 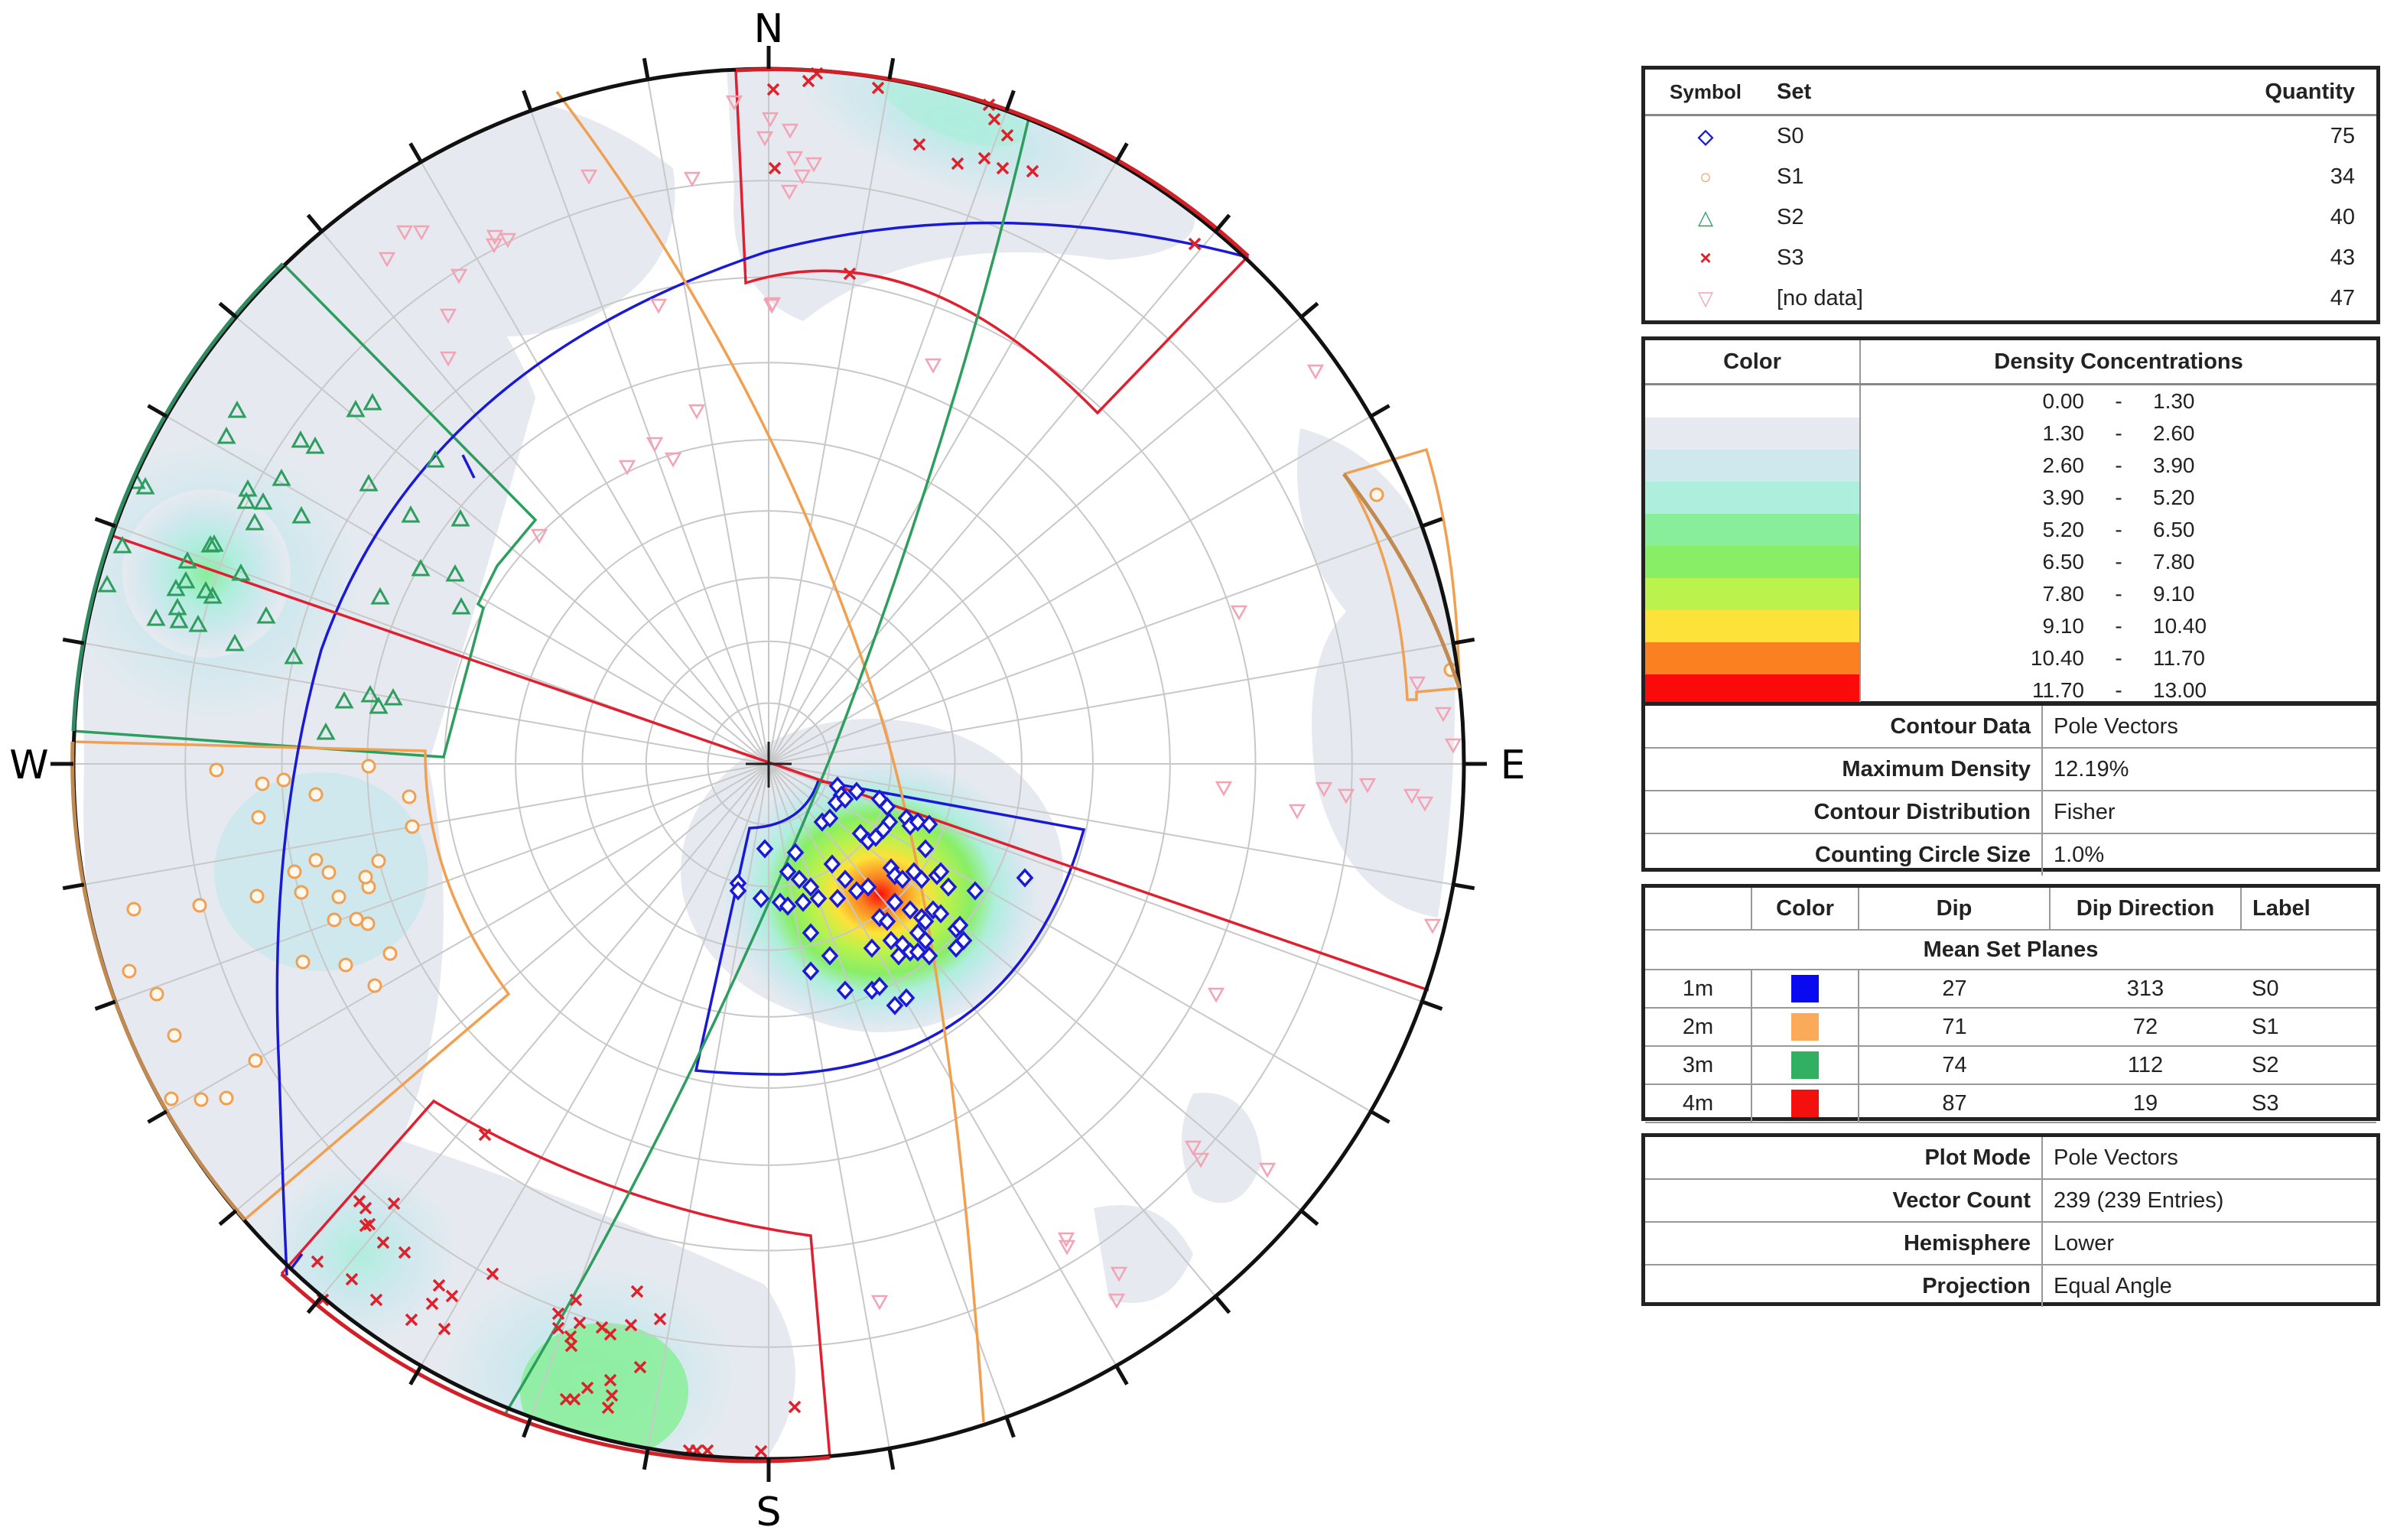 What do you see at coordinates (1805, 1103) in the screenshot?
I see `color-swatch` at bounding box center [1805, 1103].